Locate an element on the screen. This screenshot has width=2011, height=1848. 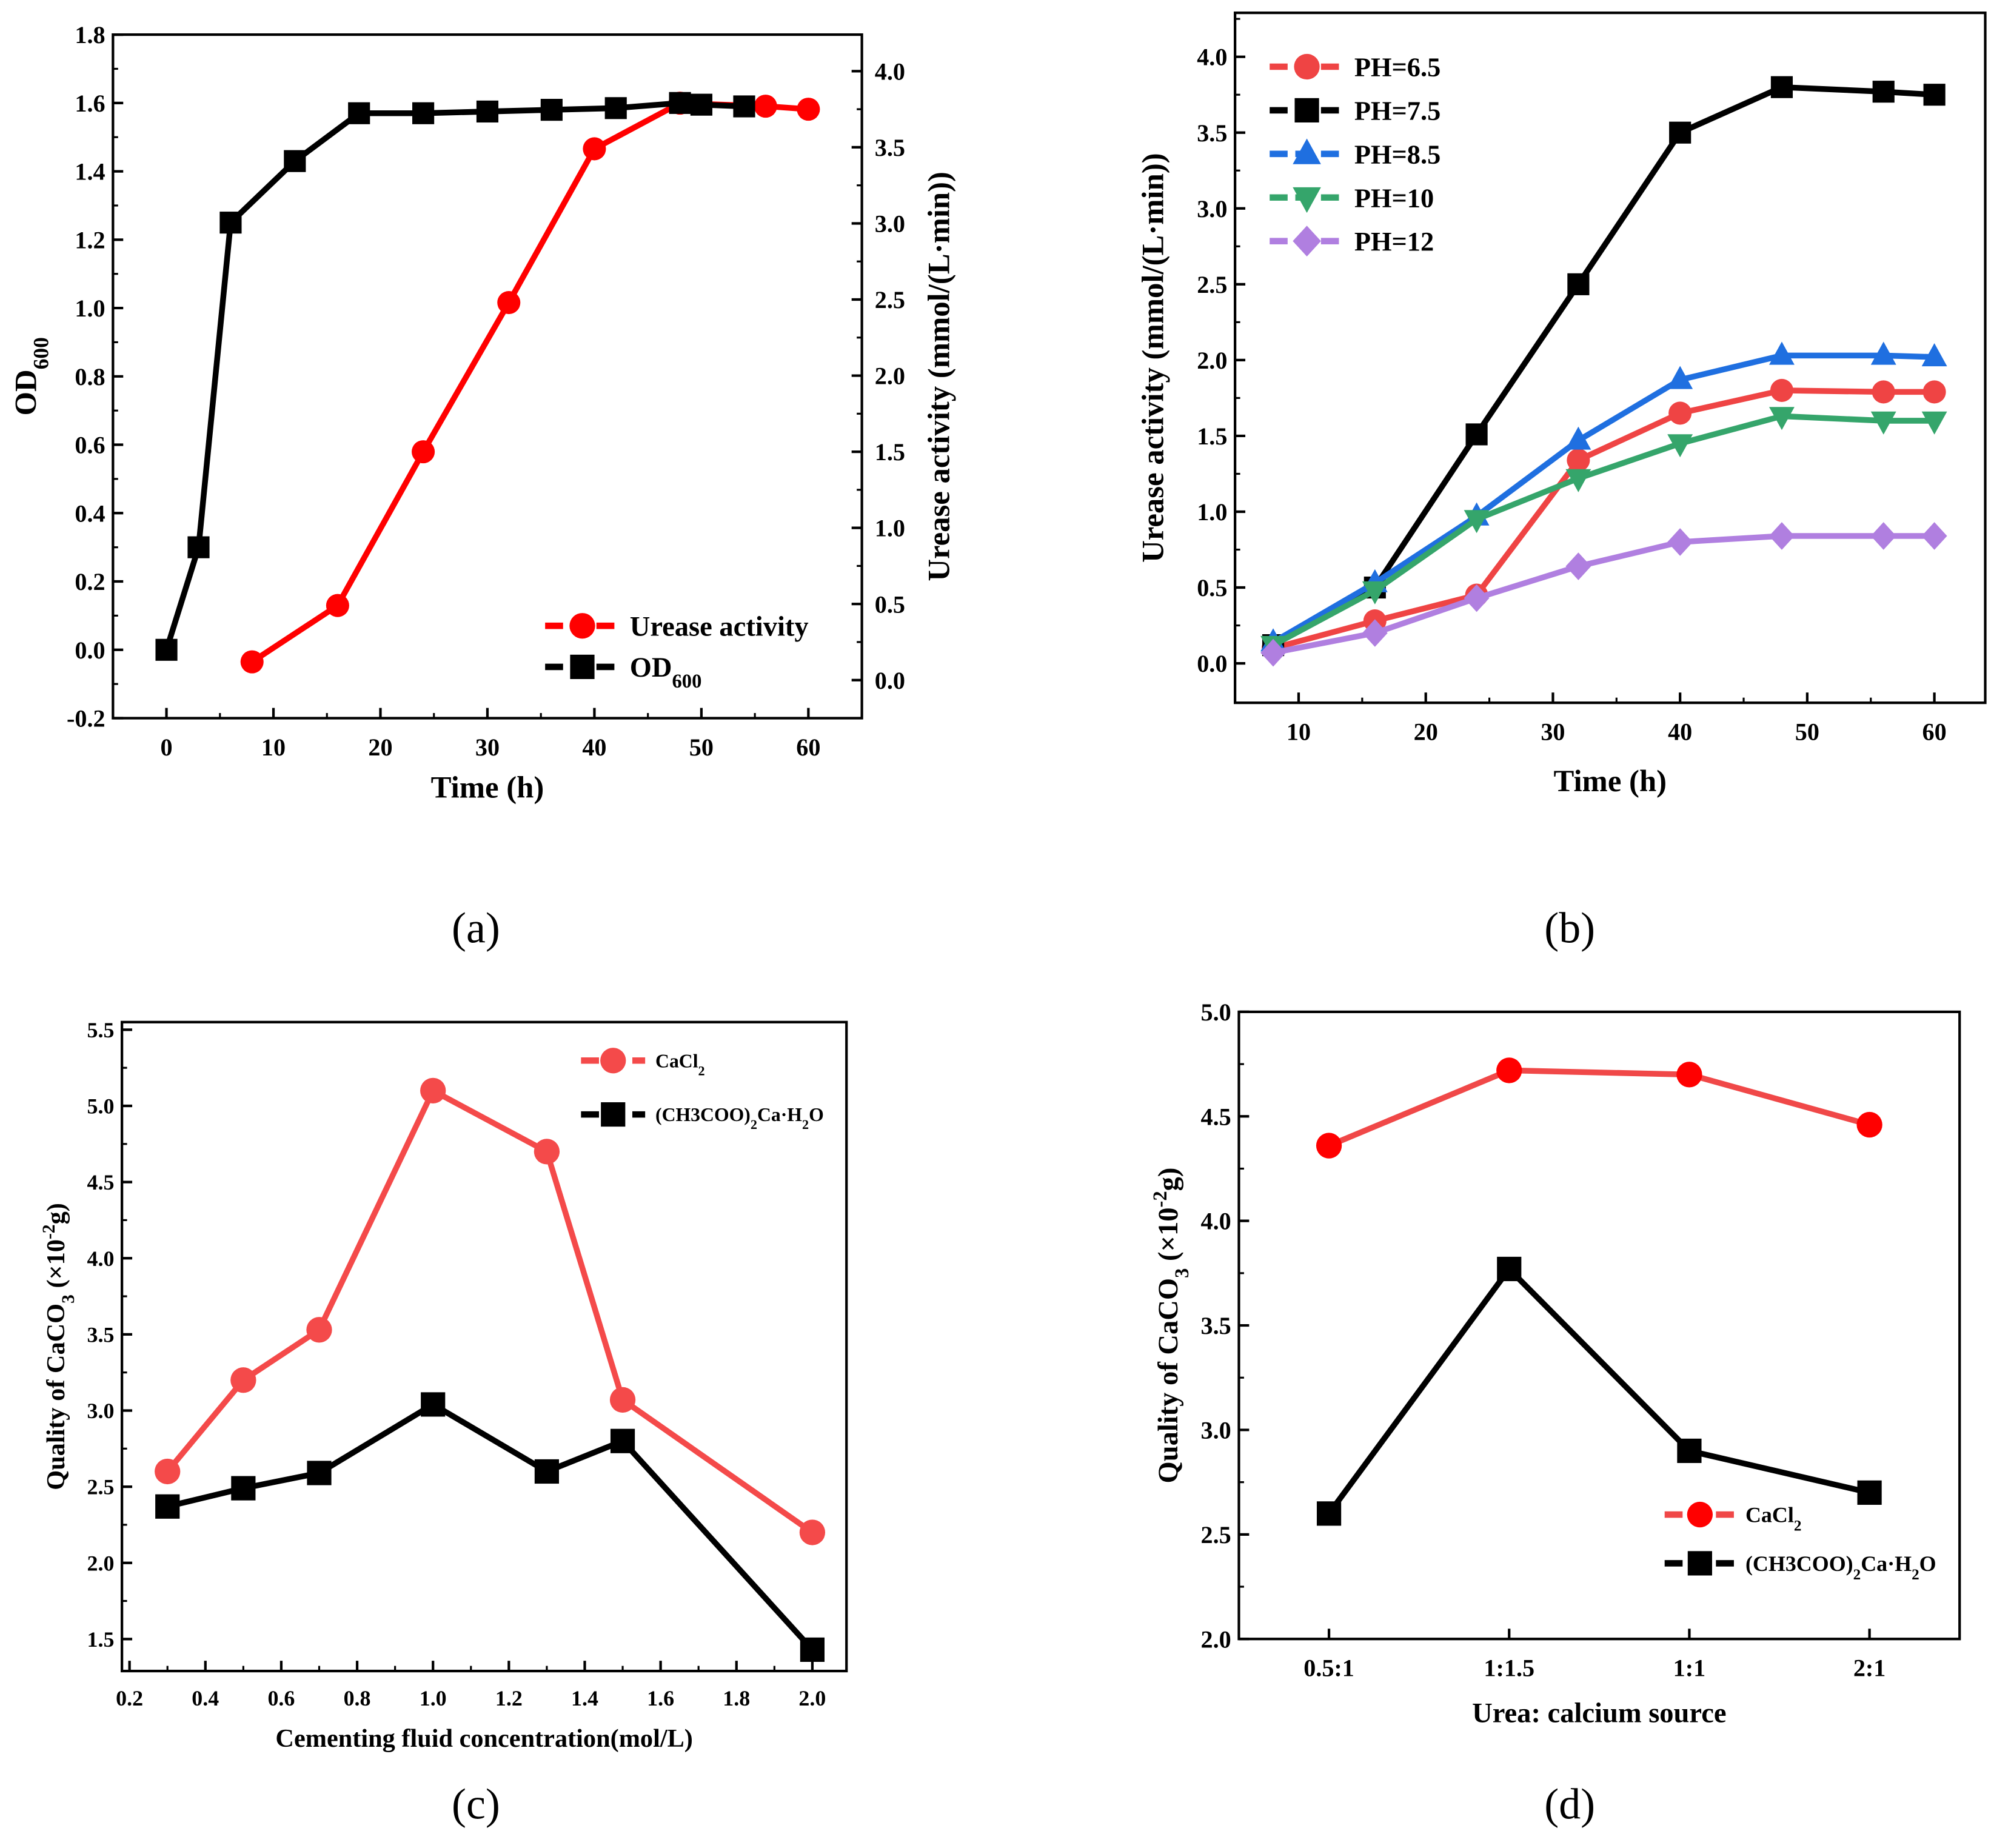
label-segment: g) is located at coordinates (1168, 1180).